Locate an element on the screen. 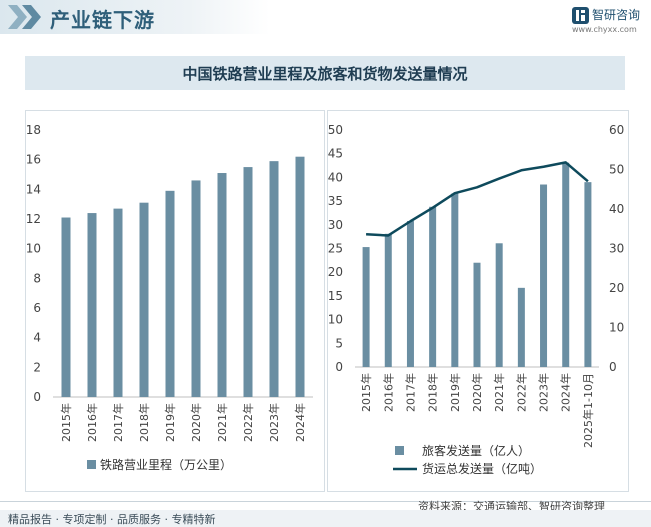 The image size is (651, 527). y-left-tick-label: 30 is located at coordinates (335, 225).